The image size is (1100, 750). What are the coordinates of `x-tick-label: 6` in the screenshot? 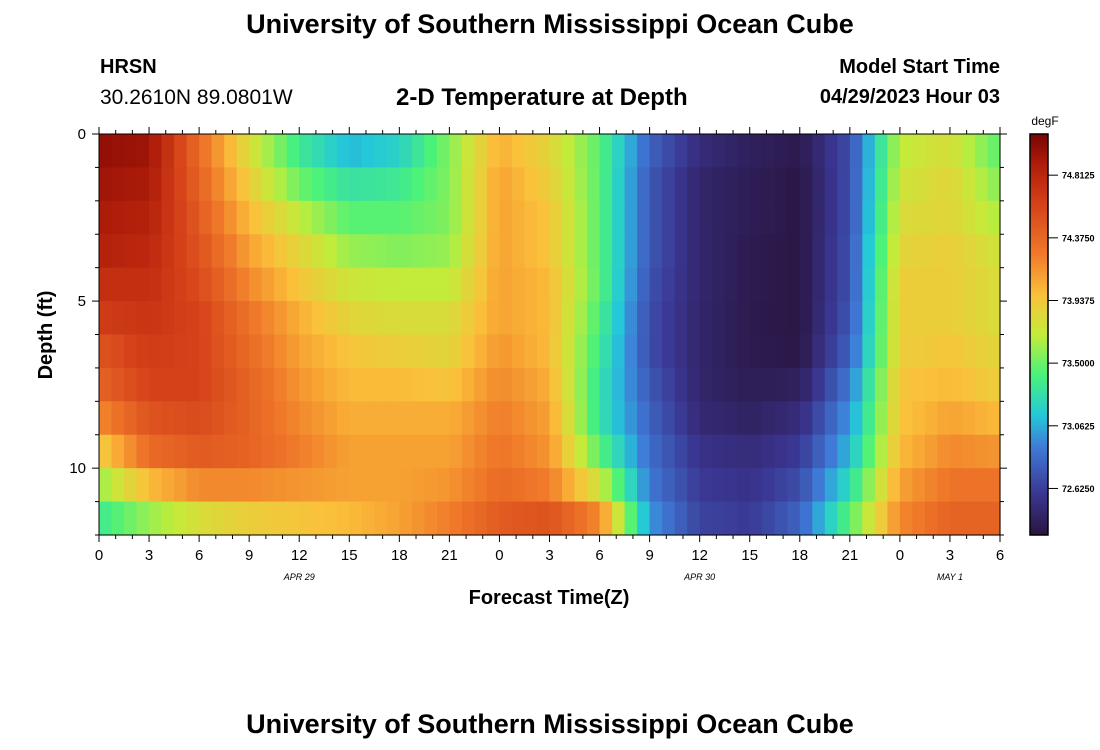 It's located at (1000, 555).